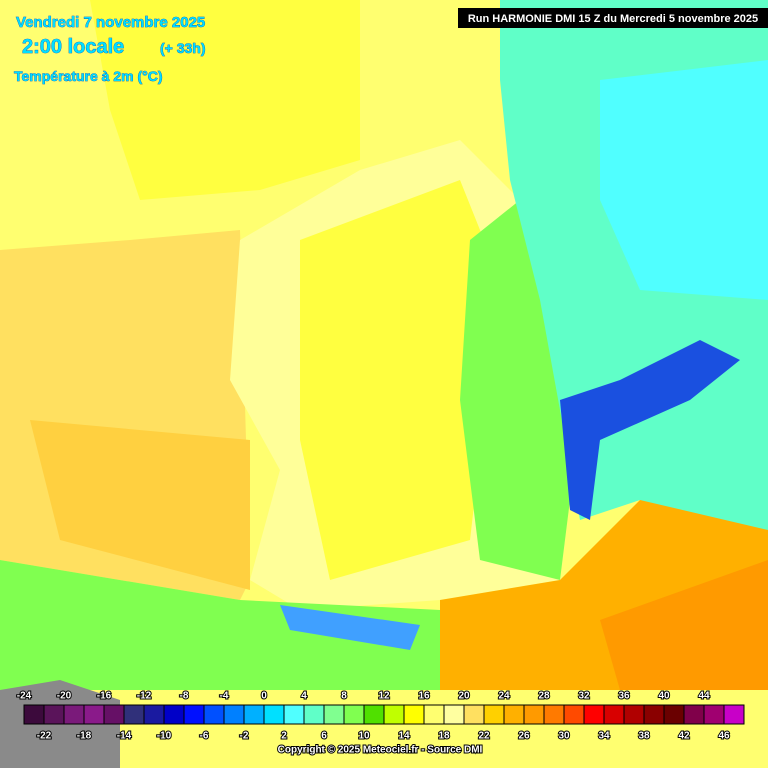 This screenshot has height=773, width=768. I want to click on atlantic-warm, so click(140, 505).